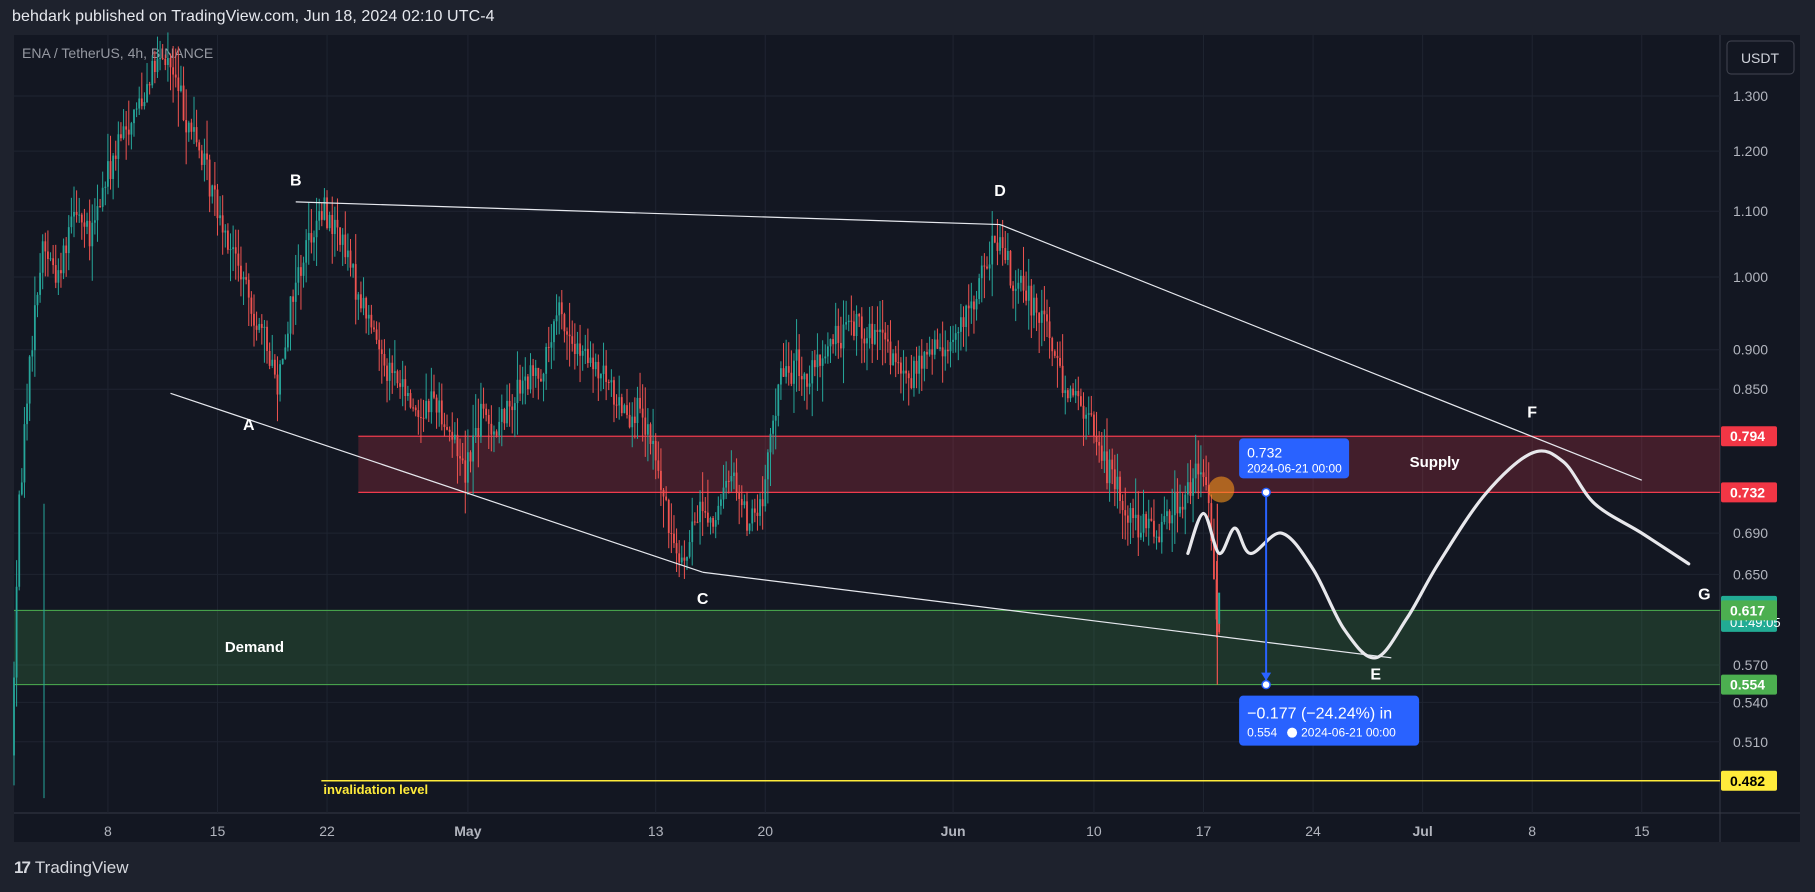 Image resolution: width=1815 pixels, height=892 pixels. I want to click on x-tick-label: 24, so click(1313, 831).